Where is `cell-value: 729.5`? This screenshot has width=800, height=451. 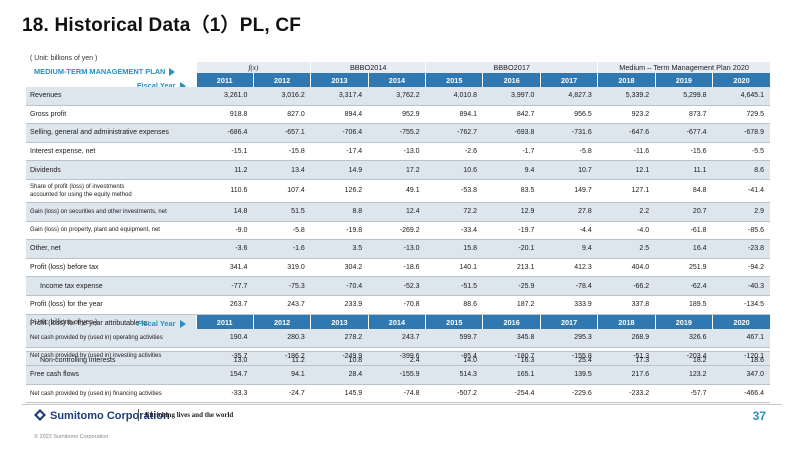 cell-value: 729.5 is located at coordinates (741, 115).